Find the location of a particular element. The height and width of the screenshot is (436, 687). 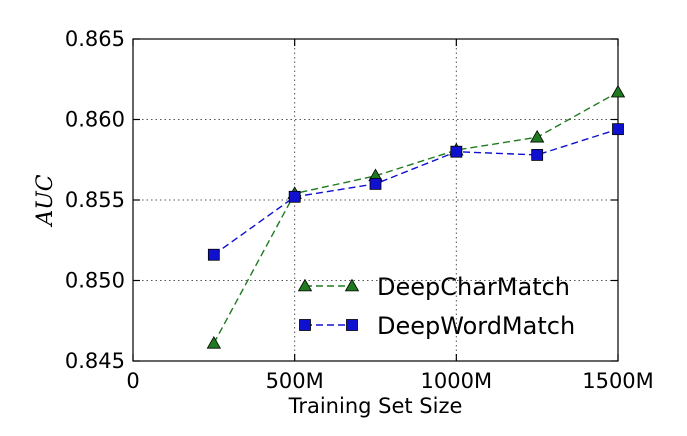

y-axis-label: AUC is located at coordinates (45, 200).